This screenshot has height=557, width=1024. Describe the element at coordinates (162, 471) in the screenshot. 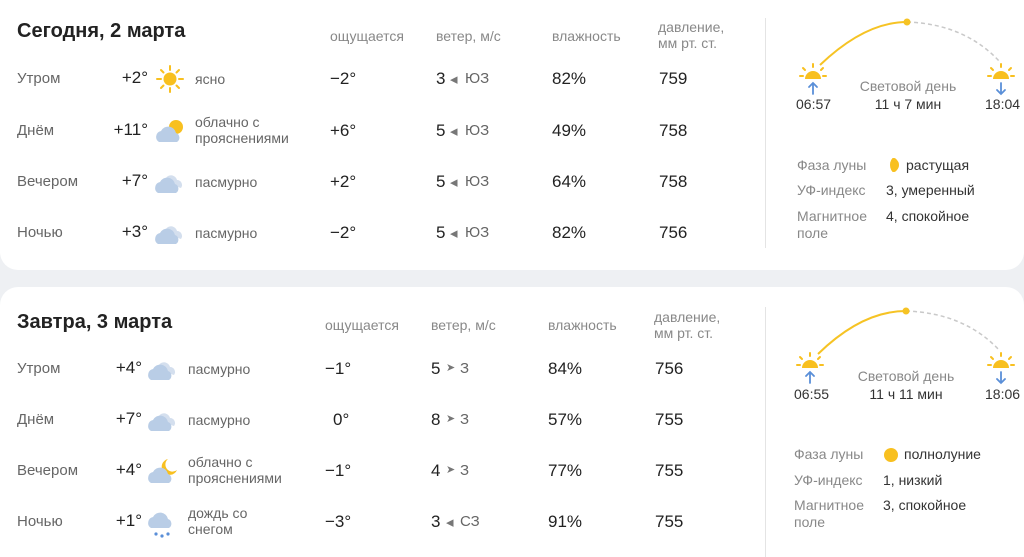

I see `cloud-moon-icon` at that location.